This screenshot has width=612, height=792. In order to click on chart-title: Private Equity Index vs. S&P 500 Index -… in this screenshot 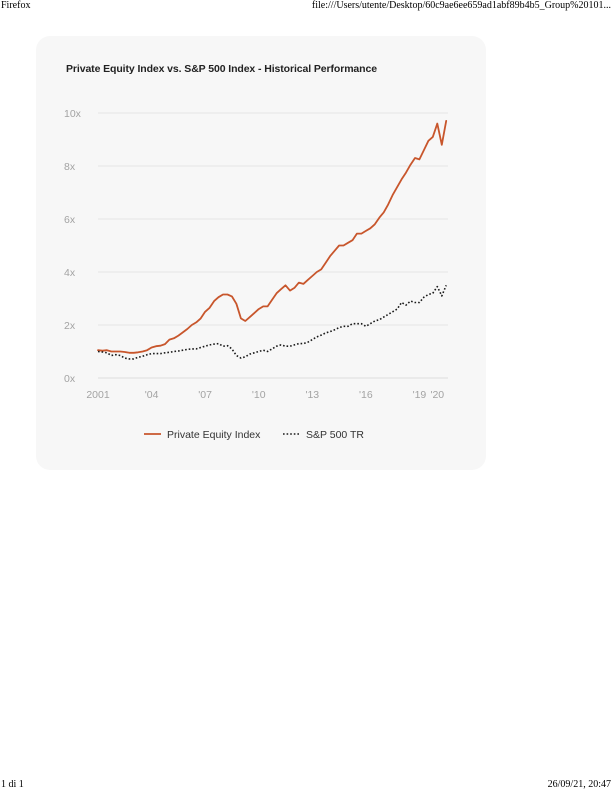, I will do `click(221, 69)`.